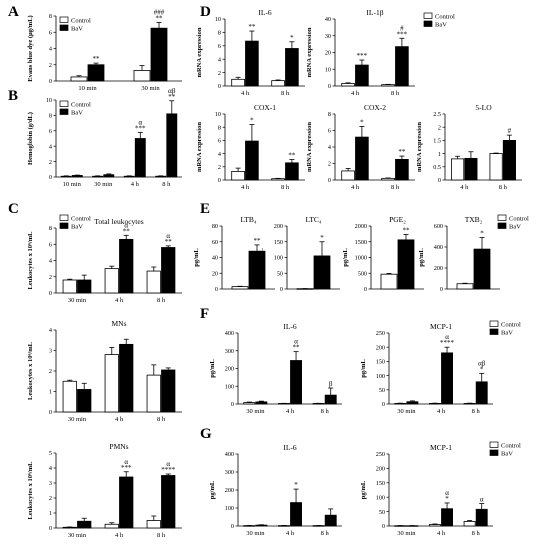  I want to click on y-tick-label: 4, so click(50, 49).